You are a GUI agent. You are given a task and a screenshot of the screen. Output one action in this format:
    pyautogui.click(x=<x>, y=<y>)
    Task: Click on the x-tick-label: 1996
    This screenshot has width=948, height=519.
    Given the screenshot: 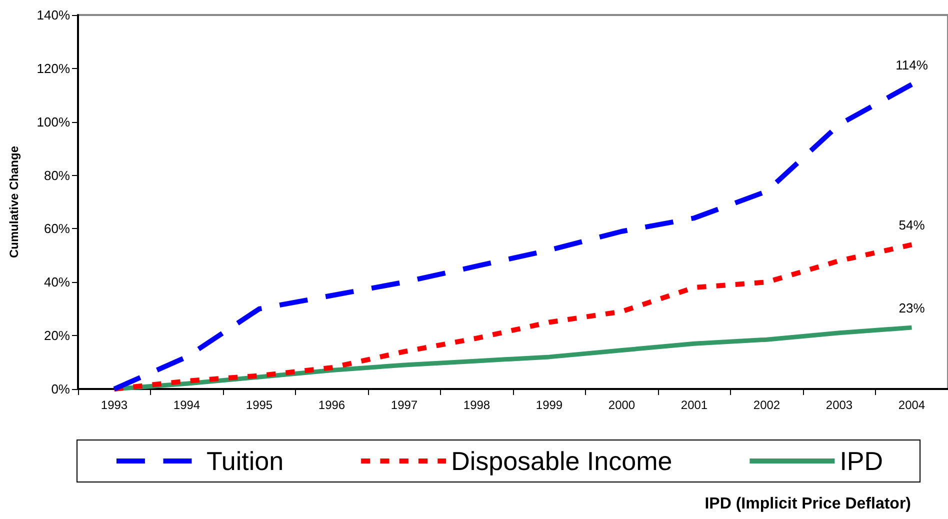 What is the action you would take?
    pyautogui.click(x=332, y=405)
    